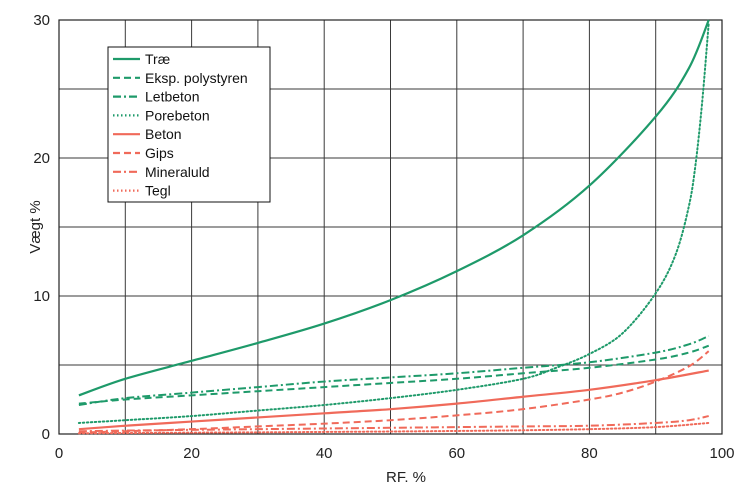 The image size is (735, 486). Describe the element at coordinates (196, 78) in the screenshot. I see `legend-label-1: Eksp. polystyren` at that location.